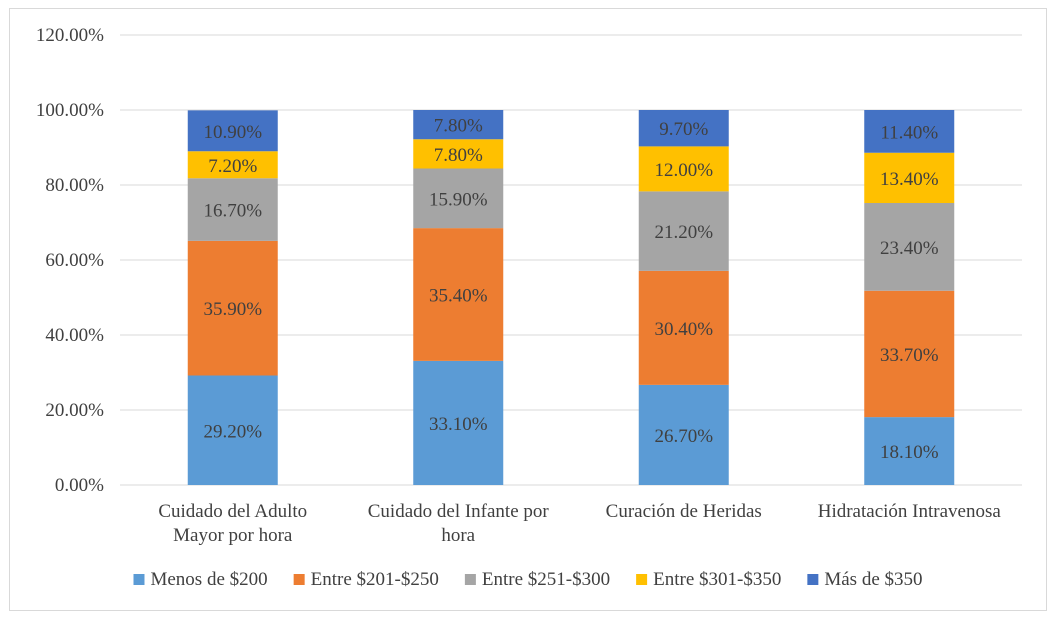 This screenshot has height=624, width=1059. Describe the element at coordinates (74, 410) in the screenshot. I see `y-tick-label: 20.00%` at that location.